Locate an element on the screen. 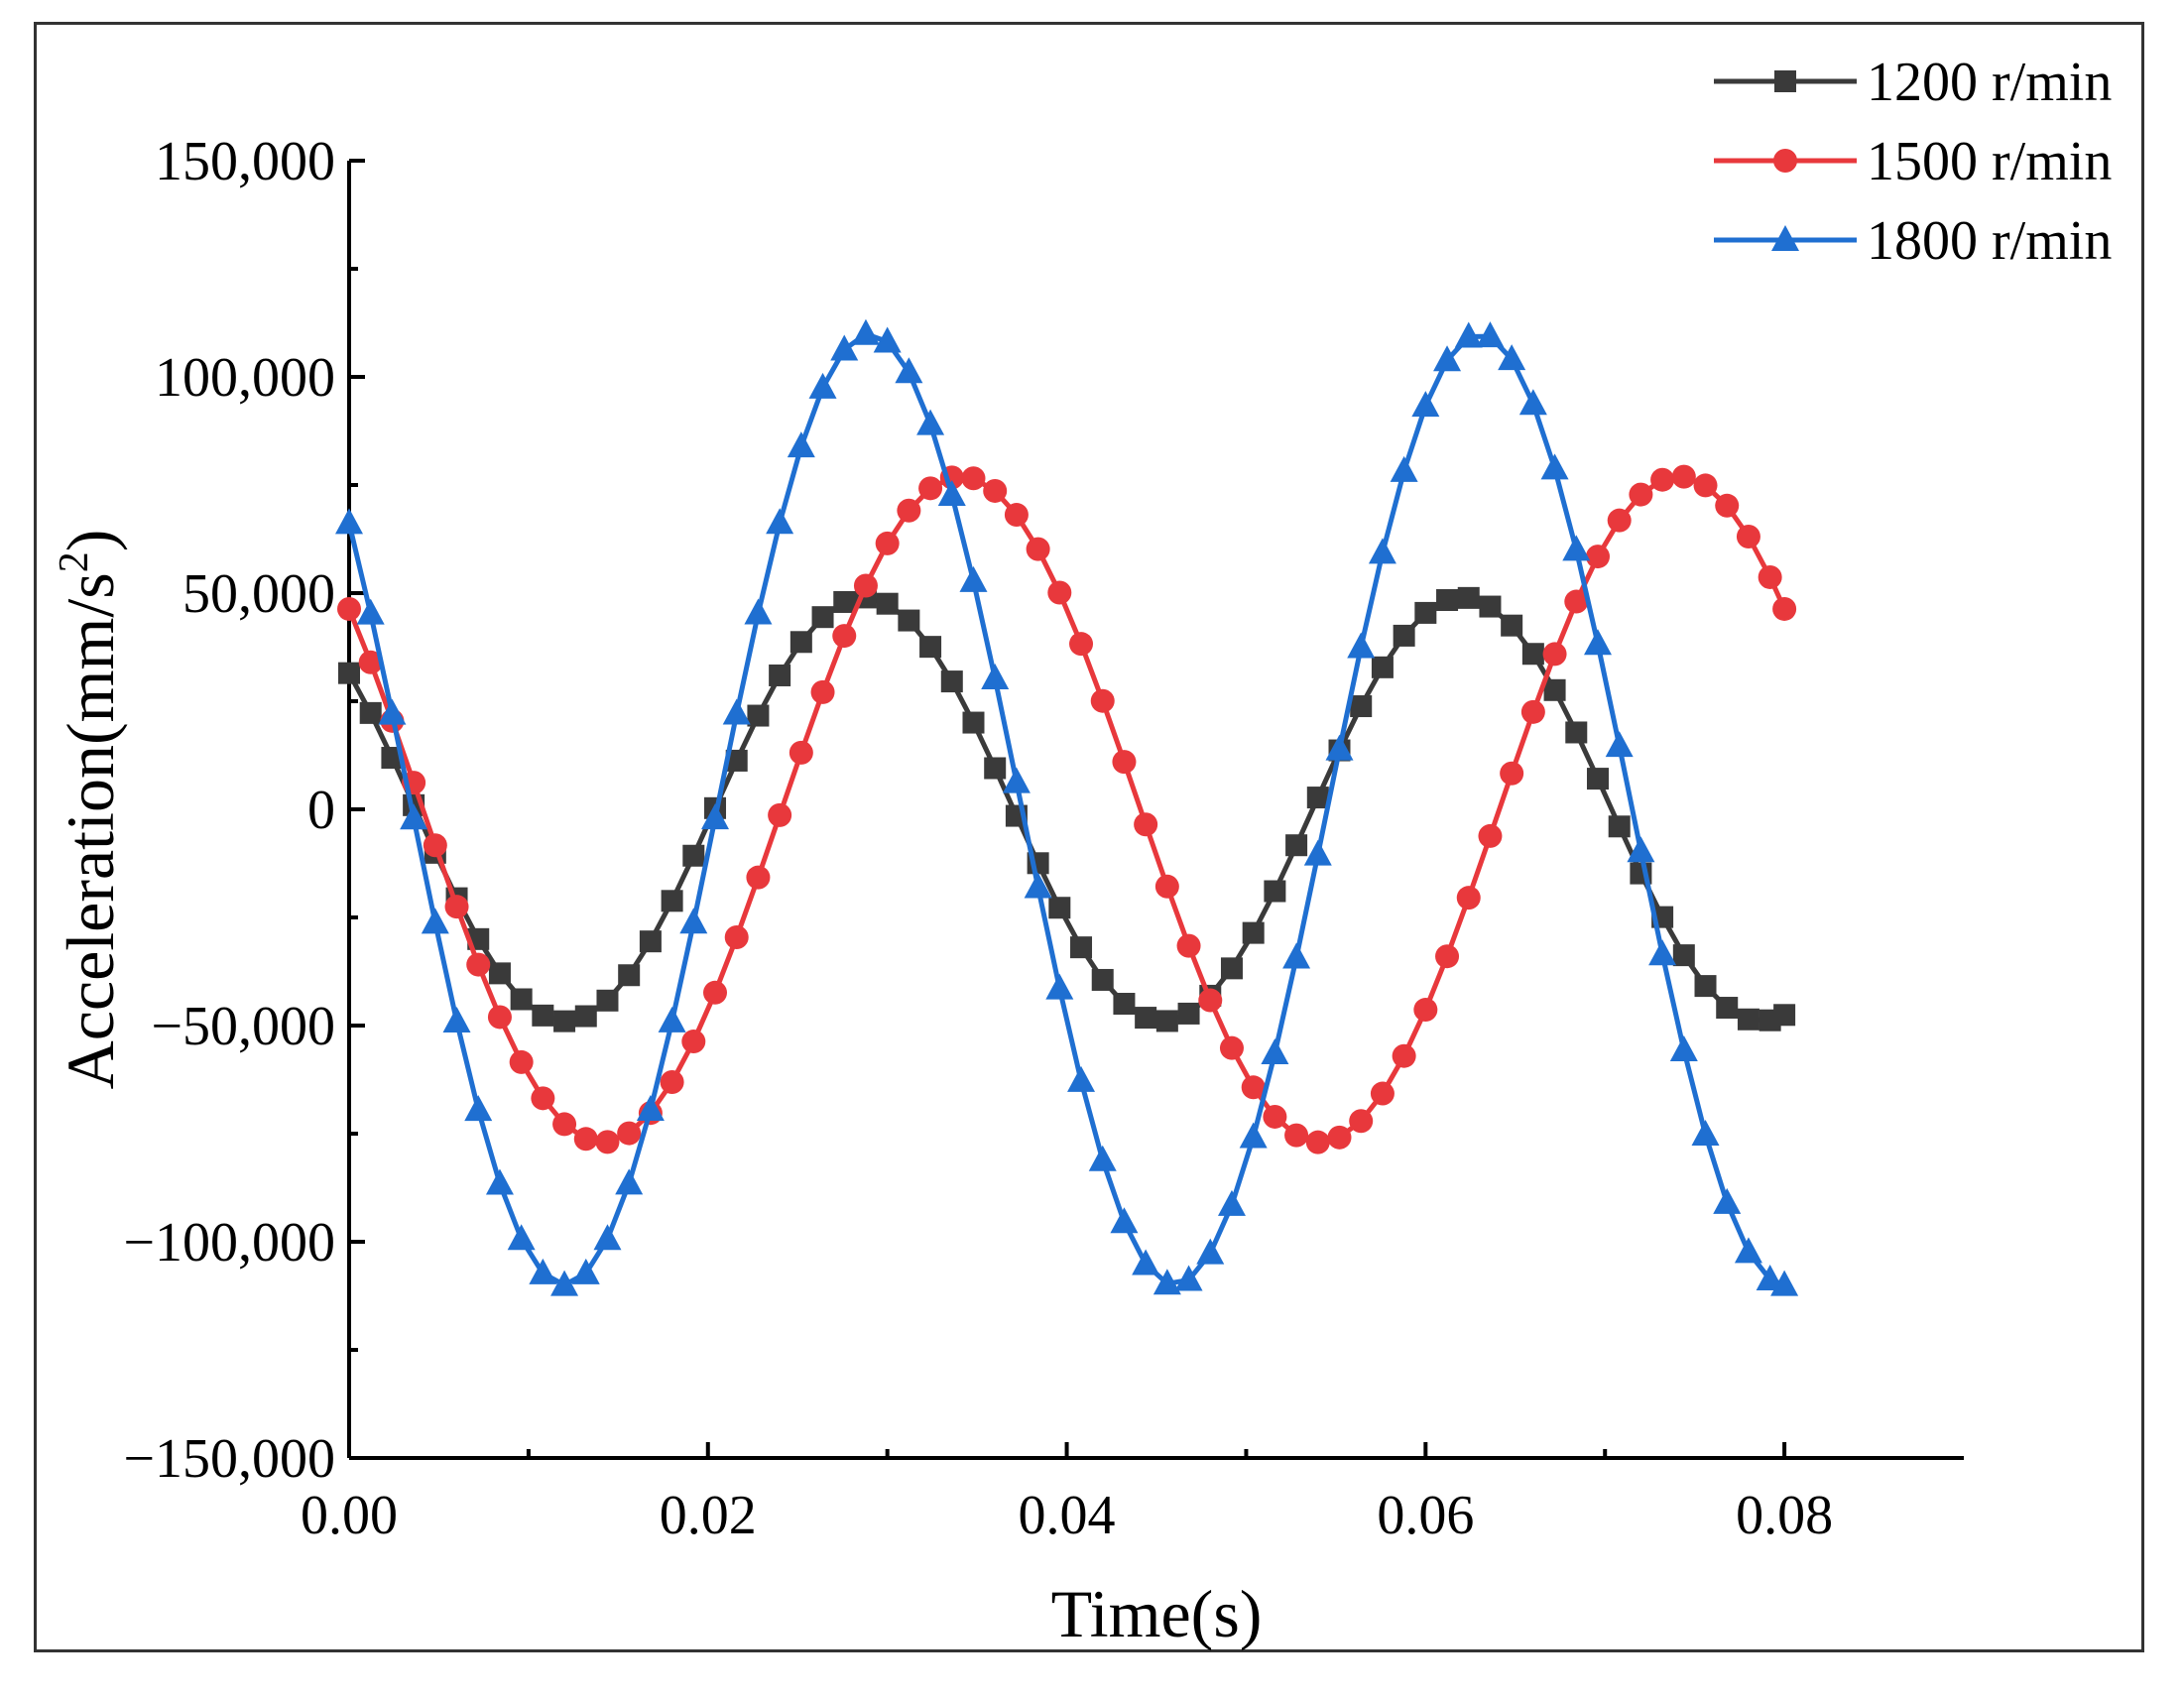 This screenshot has height=1700, width=2184. y-tick-label: −100,000 is located at coordinates (229, 1243).